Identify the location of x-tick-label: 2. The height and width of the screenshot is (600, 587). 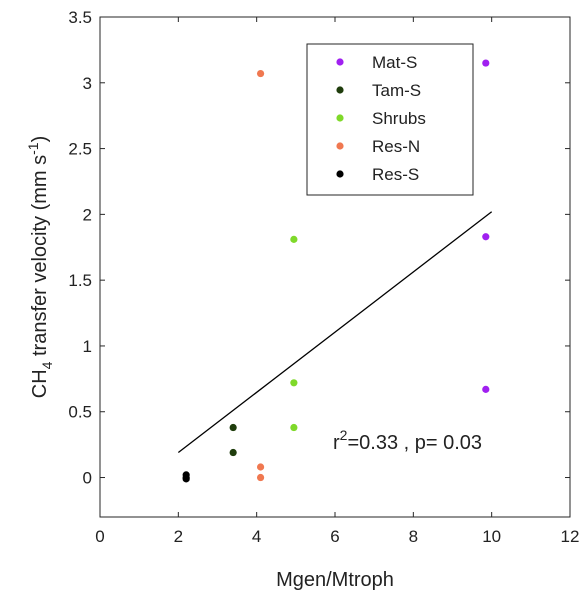
(178, 536).